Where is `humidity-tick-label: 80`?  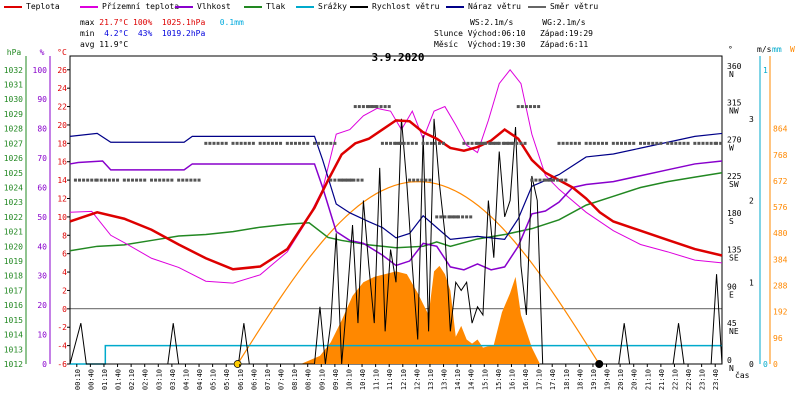 humidity-tick-label: 80 is located at coordinates (42, 129).